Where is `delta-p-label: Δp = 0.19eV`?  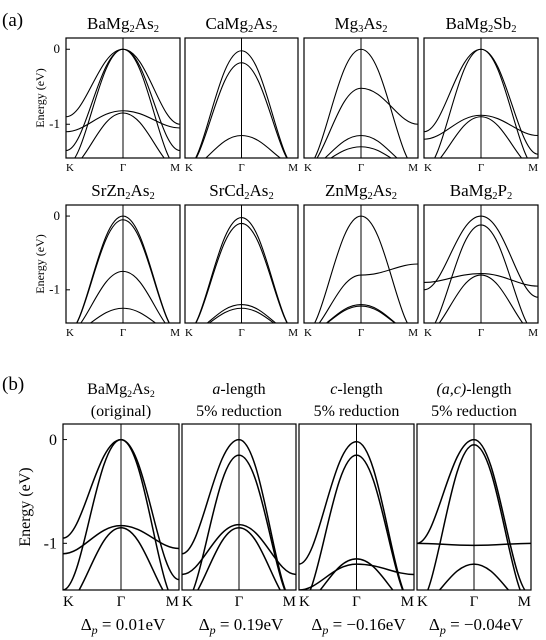 delta-p-label: Δp = 0.19eV is located at coordinates (241, 626).